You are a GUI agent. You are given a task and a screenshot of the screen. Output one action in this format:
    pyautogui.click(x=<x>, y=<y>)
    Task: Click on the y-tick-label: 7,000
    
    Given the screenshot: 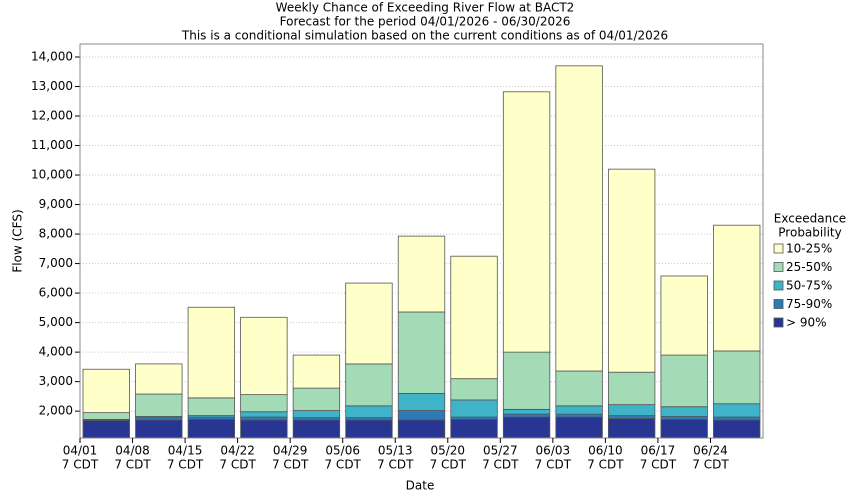 What is the action you would take?
    pyautogui.click(x=56, y=263)
    